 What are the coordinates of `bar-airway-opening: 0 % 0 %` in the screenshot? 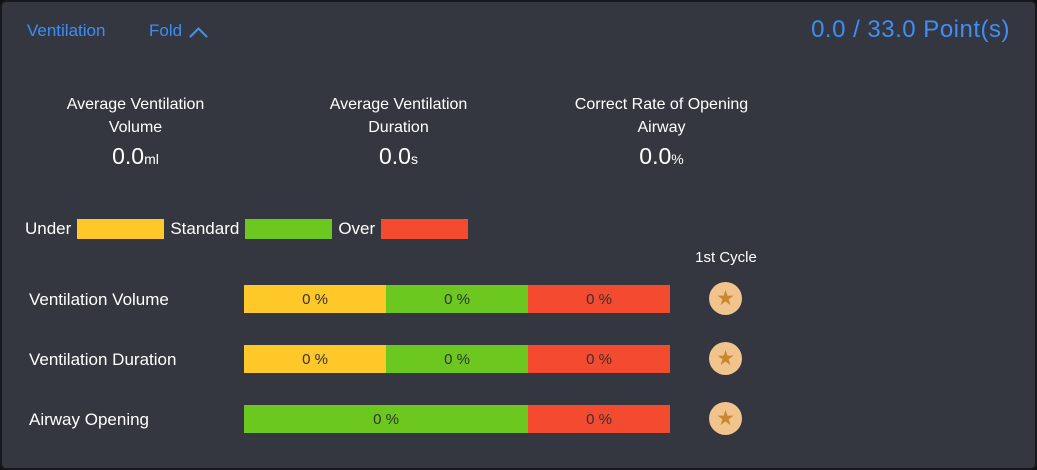 It's located at (457, 419).